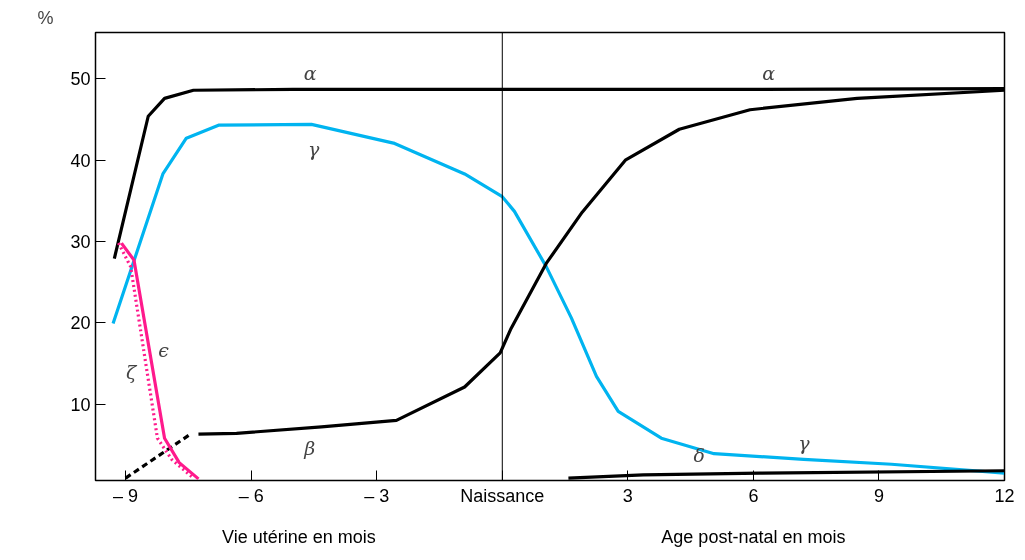 This screenshot has height=560, width=1025. I want to click on series-label: α, so click(769, 73).